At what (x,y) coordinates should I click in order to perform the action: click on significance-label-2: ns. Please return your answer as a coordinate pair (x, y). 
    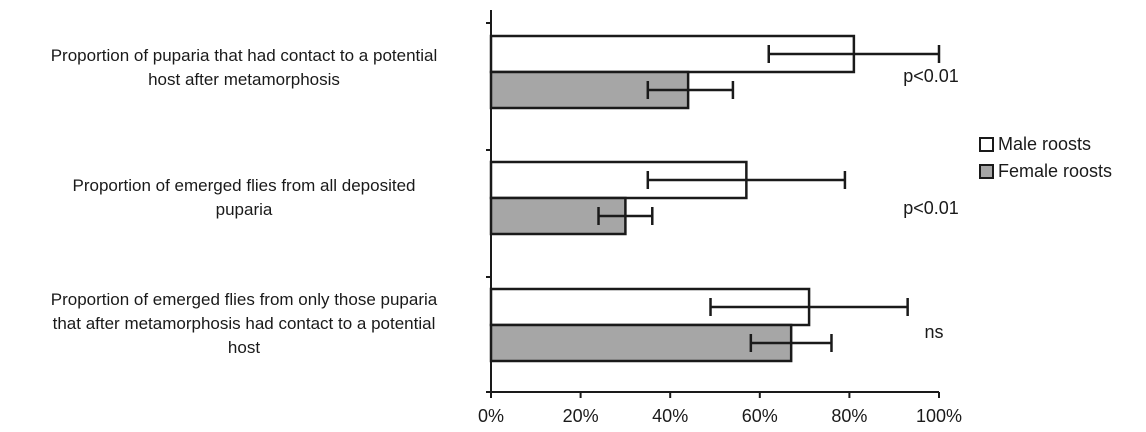
    Looking at the image, I should click on (933, 332).